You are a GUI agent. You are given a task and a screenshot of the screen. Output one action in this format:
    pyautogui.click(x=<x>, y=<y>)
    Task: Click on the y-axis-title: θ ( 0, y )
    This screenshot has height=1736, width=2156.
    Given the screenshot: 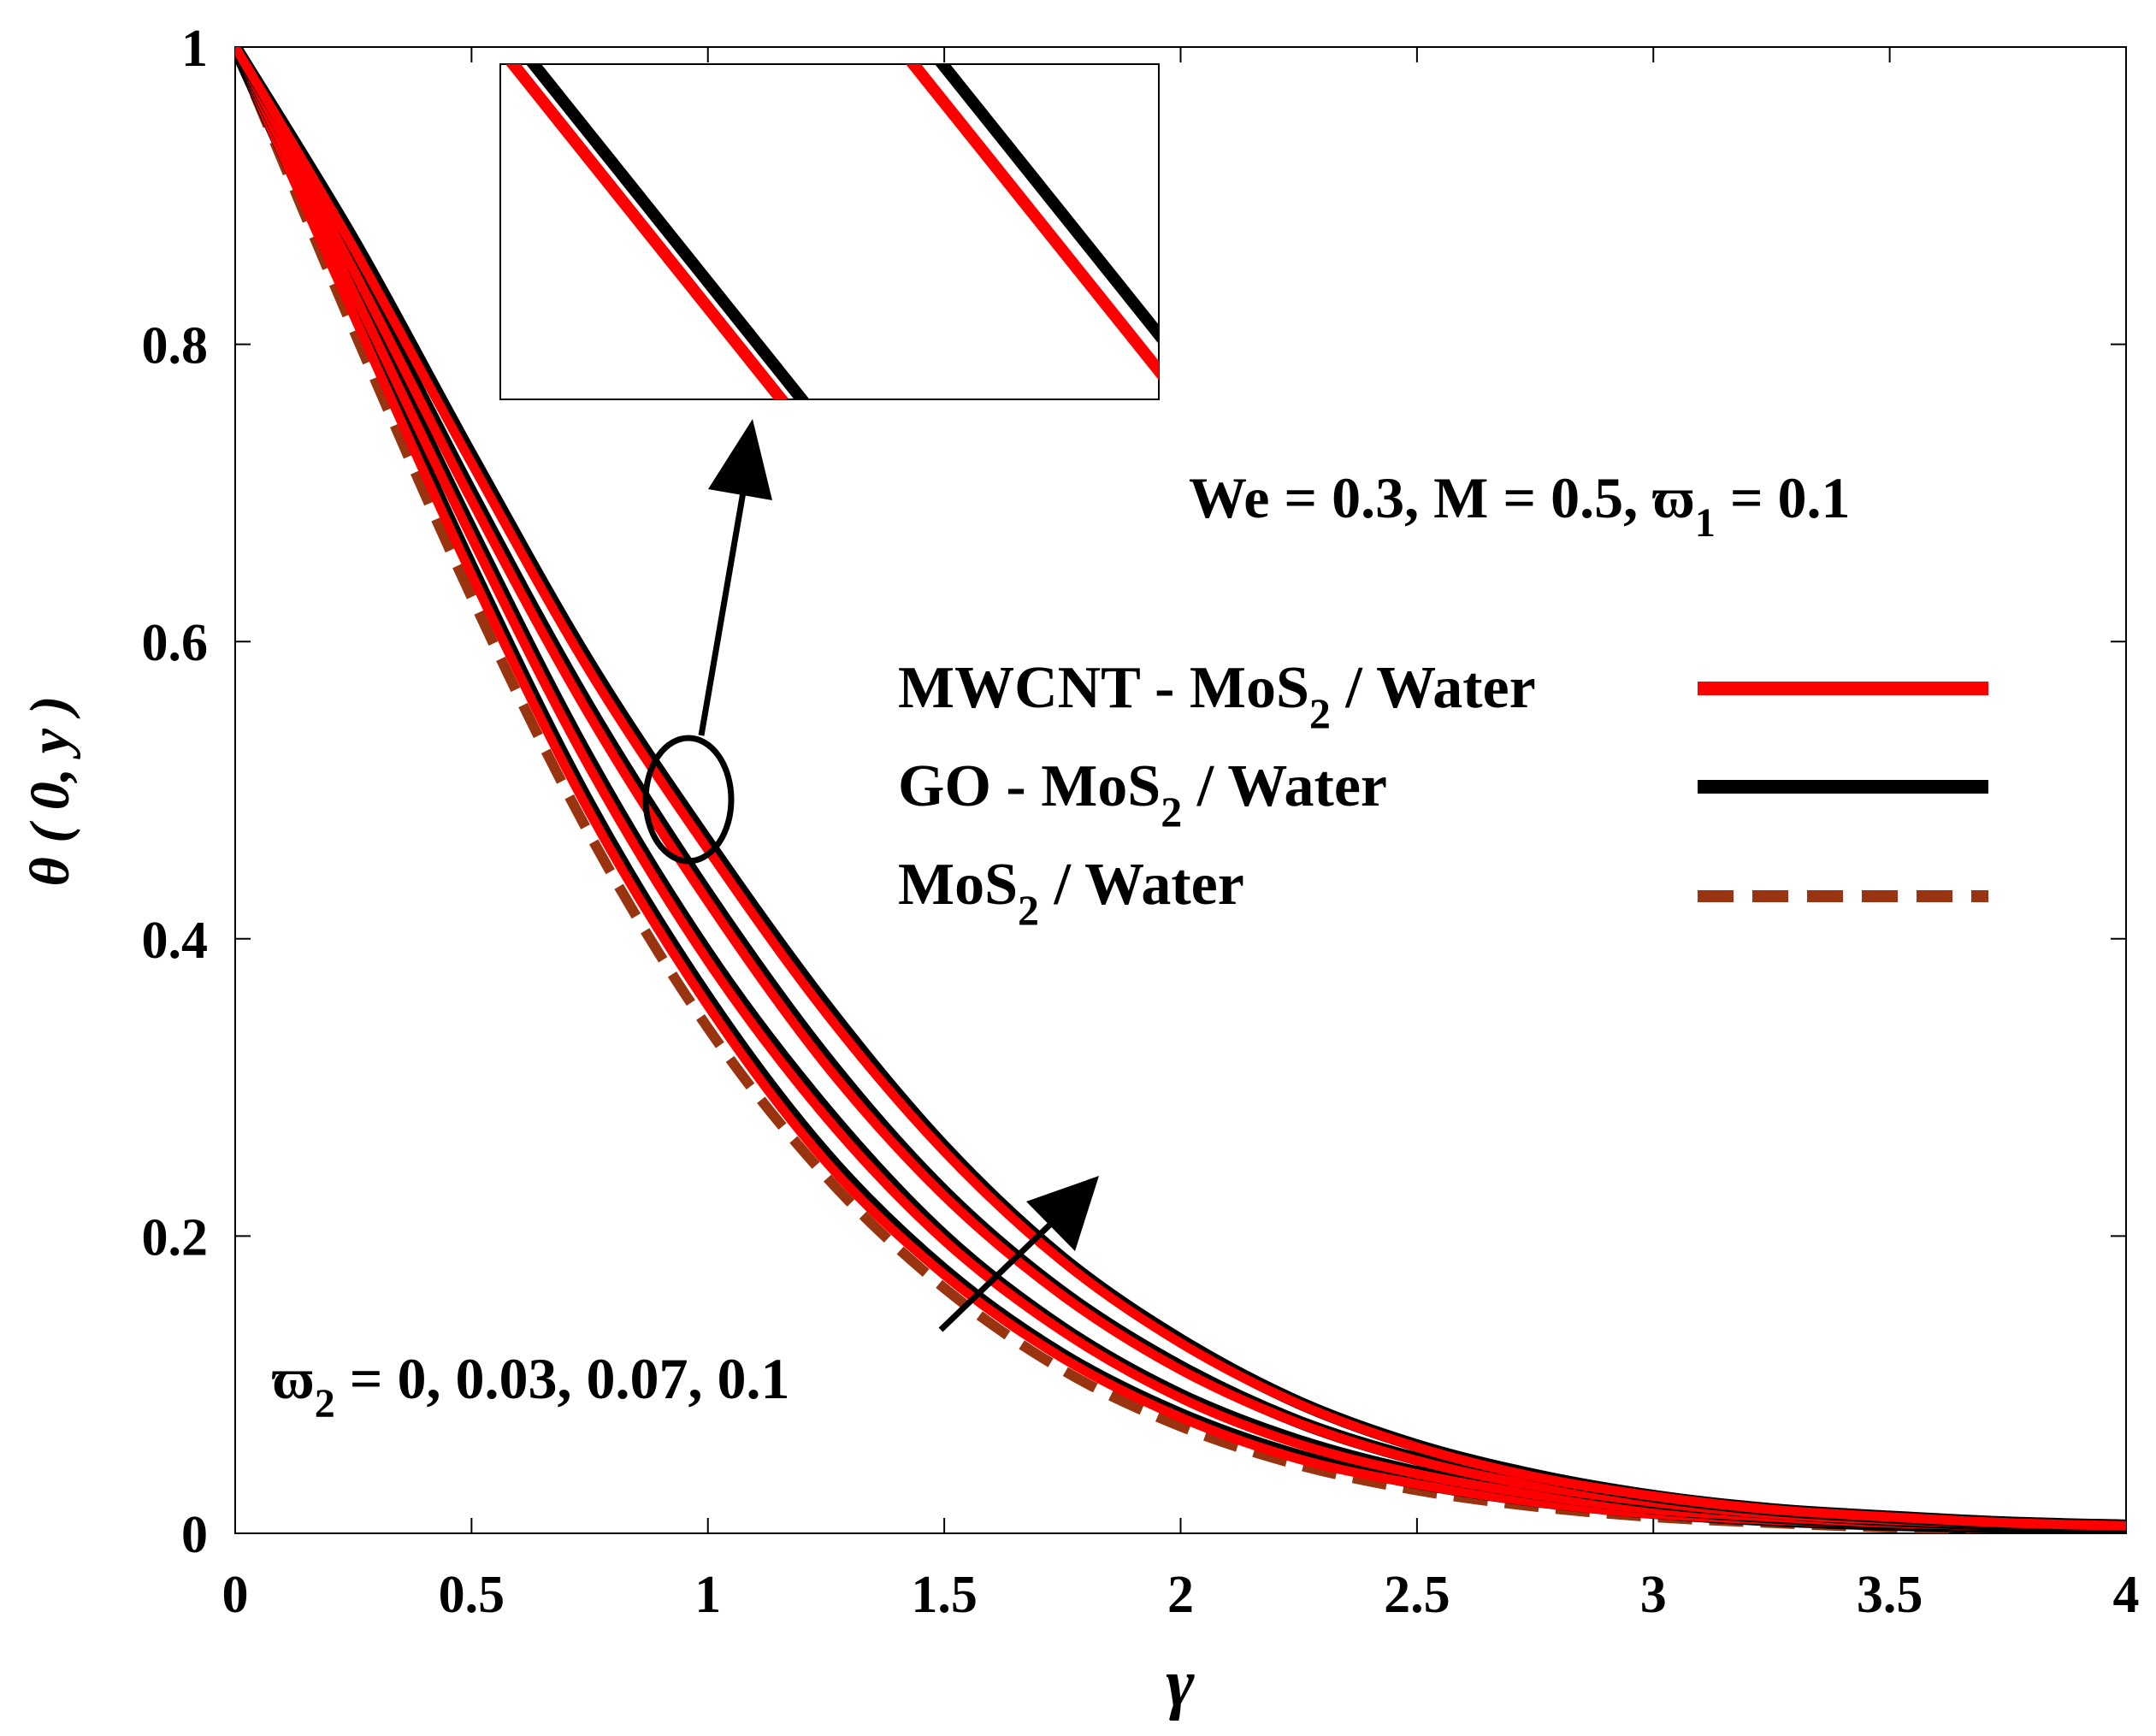 What is the action you would take?
    pyautogui.click(x=50, y=790)
    